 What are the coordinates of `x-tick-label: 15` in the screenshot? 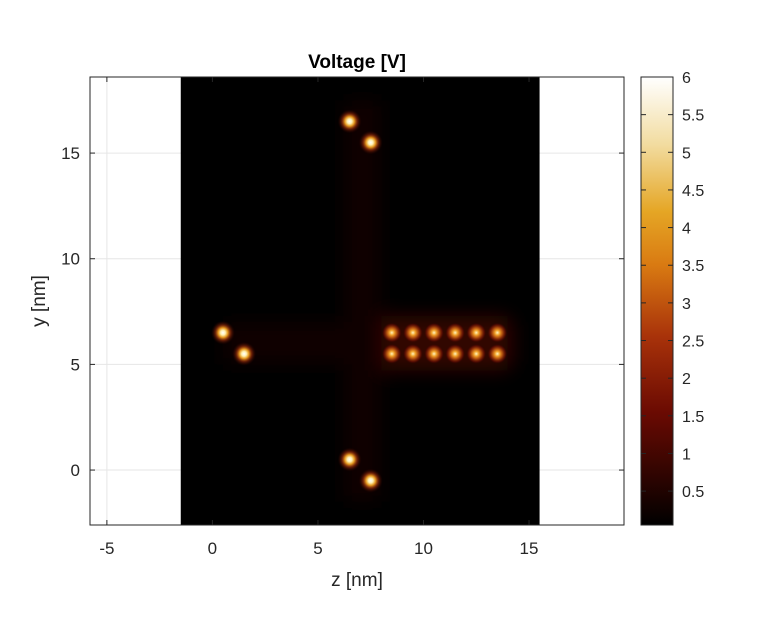 It's located at (529, 548).